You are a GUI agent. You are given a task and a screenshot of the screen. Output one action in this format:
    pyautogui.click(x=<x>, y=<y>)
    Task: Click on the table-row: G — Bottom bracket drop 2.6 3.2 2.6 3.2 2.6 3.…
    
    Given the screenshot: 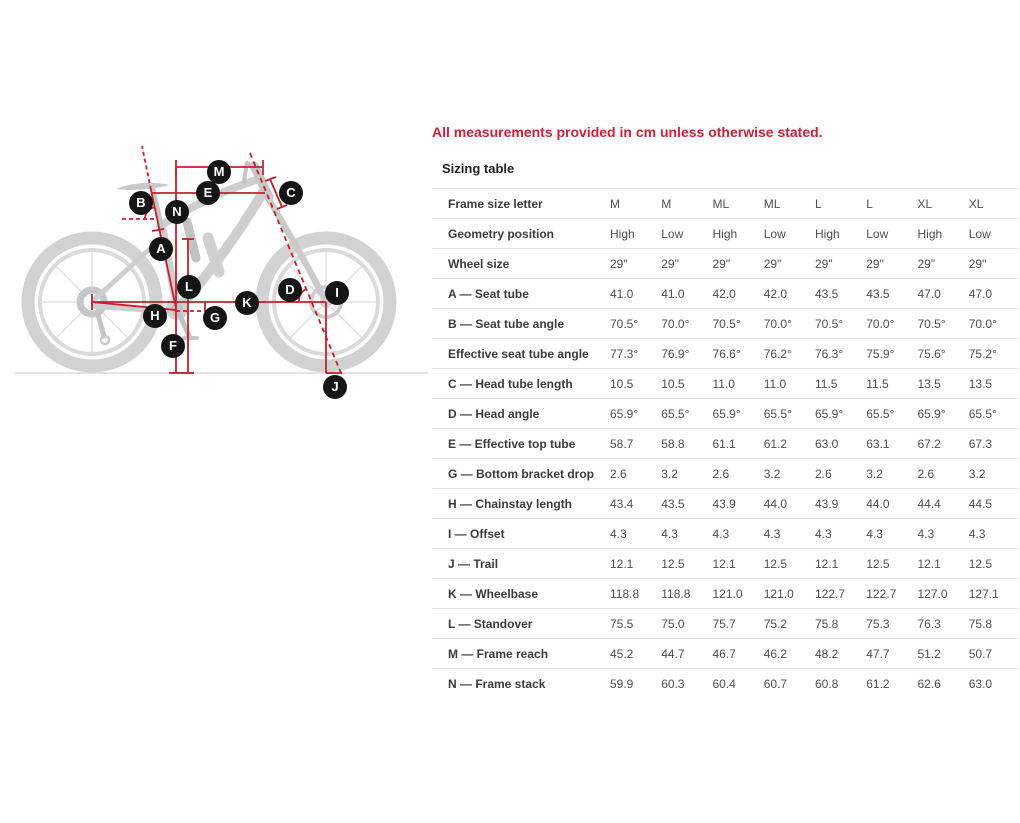 What is the action you would take?
    pyautogui.click(x=725, y=473)
    